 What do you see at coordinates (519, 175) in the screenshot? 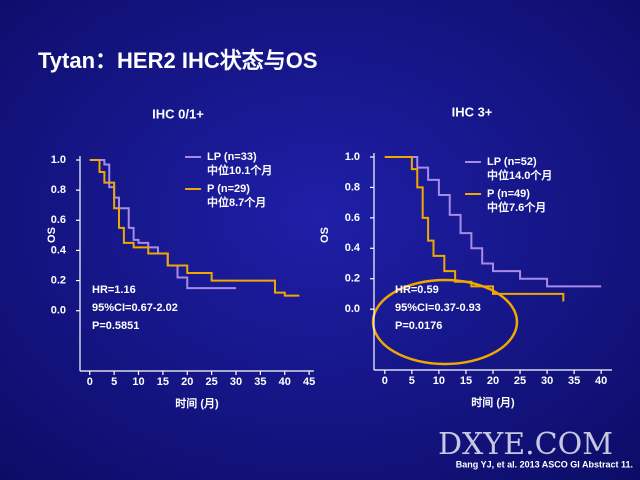
I see `legend-median: 中位14.0个月` at bounding box center [519, 175].